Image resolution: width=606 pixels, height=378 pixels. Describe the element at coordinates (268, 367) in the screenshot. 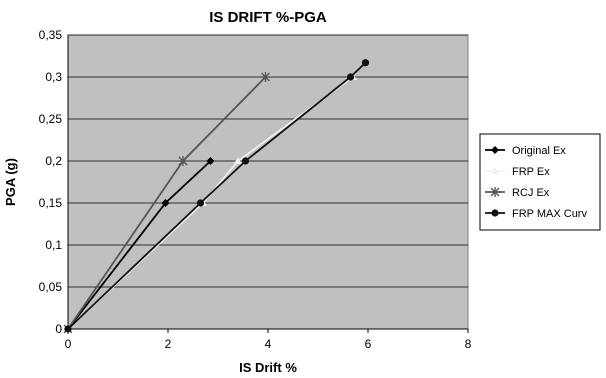

I see `x-axis-title: IS Drift %` at that location.